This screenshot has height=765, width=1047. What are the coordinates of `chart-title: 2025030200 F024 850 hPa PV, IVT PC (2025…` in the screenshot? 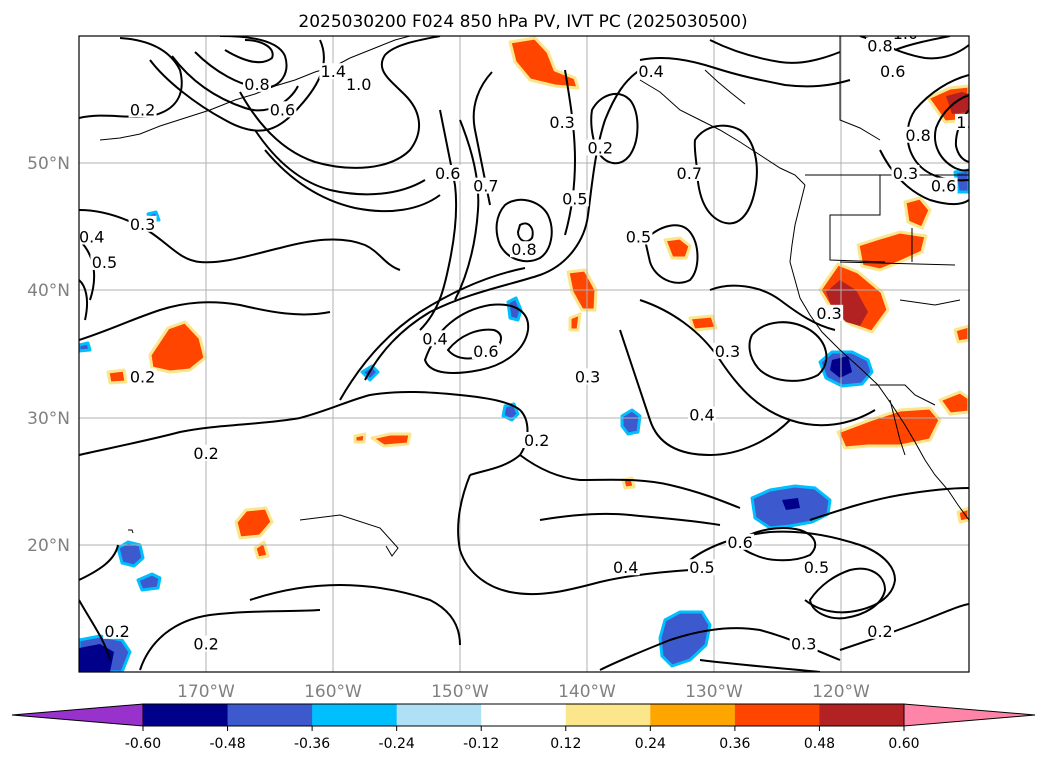 It's located at (522, 22).